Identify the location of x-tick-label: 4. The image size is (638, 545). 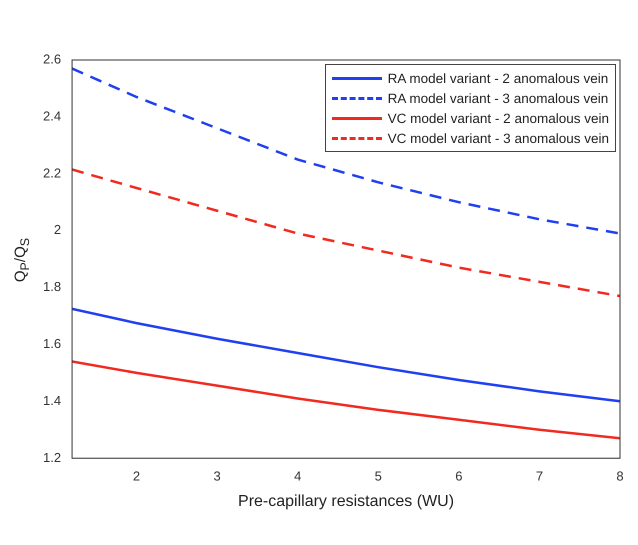
(298, 476).